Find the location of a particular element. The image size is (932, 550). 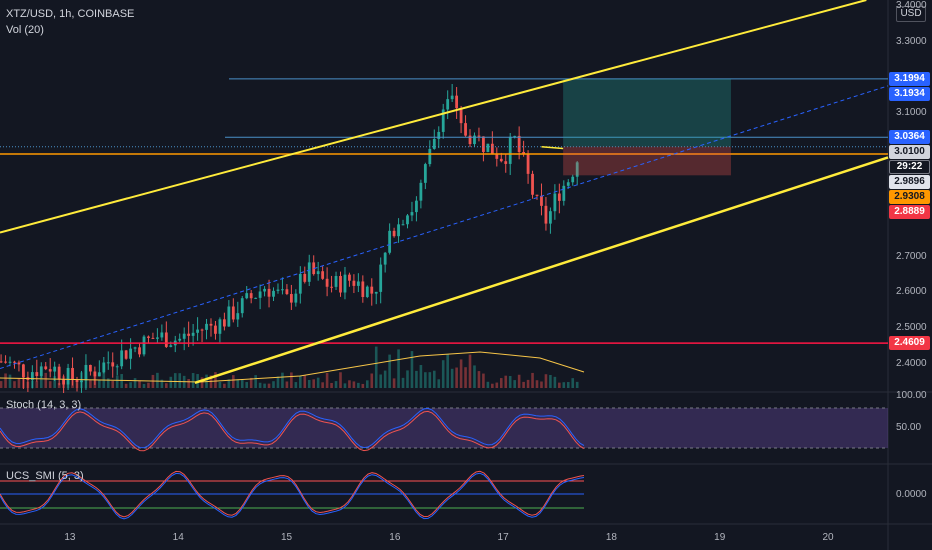

price-tick: 2.7000 is located at coordinates (911, 256).